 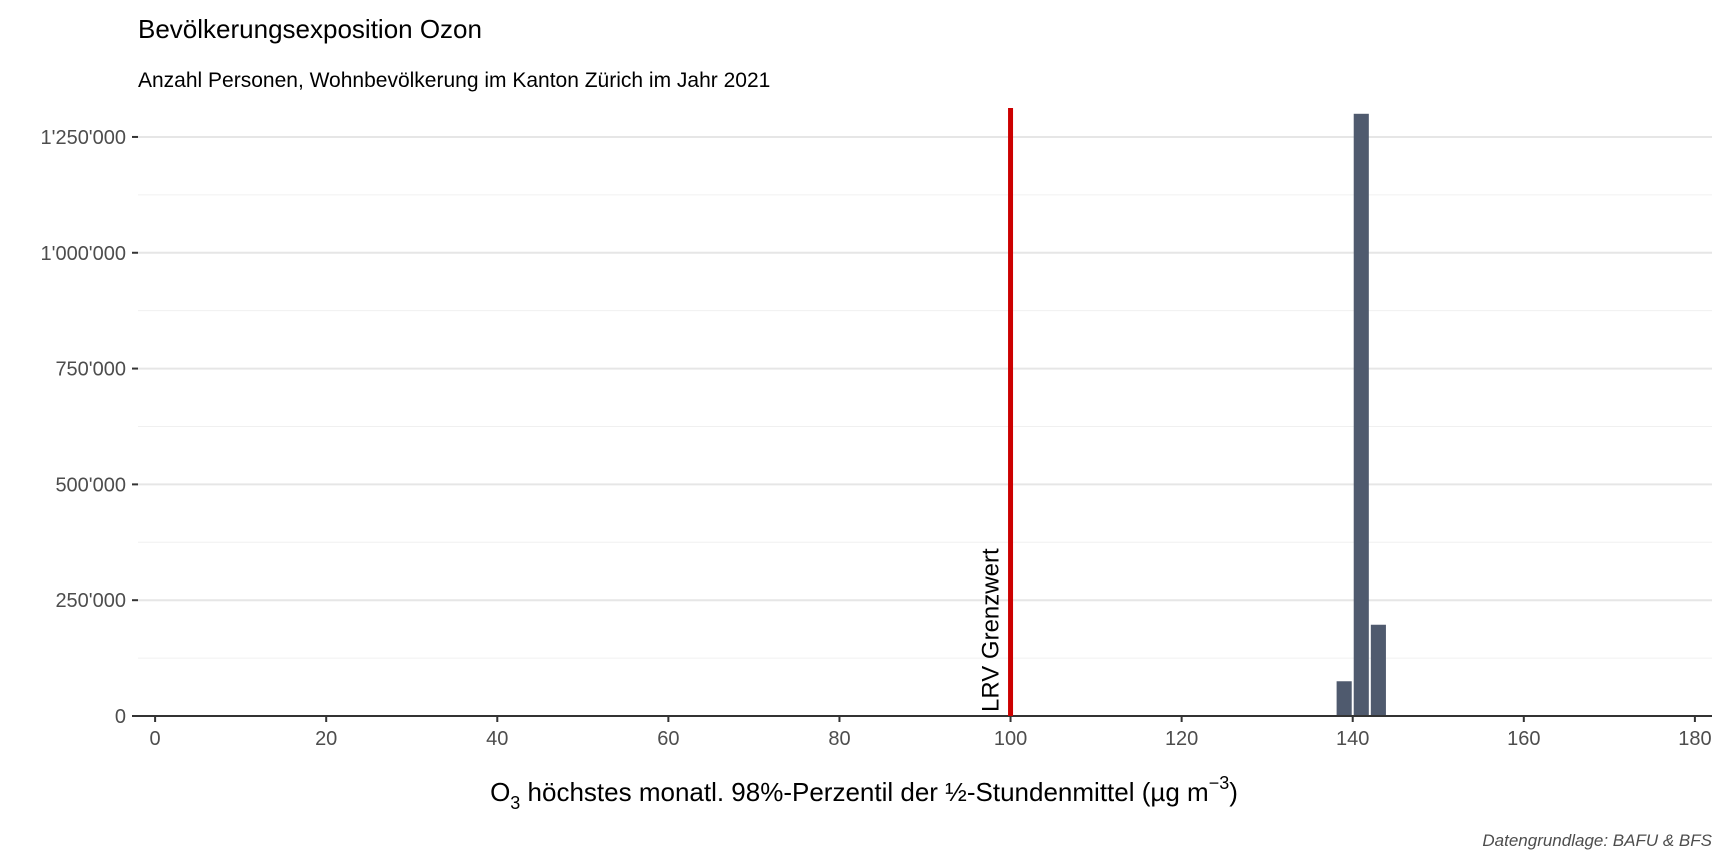 What do you see at coordinates (1694, 739) in the screenshot?
I see `x-tick-label: 180` at bounding box center [1694, 739].